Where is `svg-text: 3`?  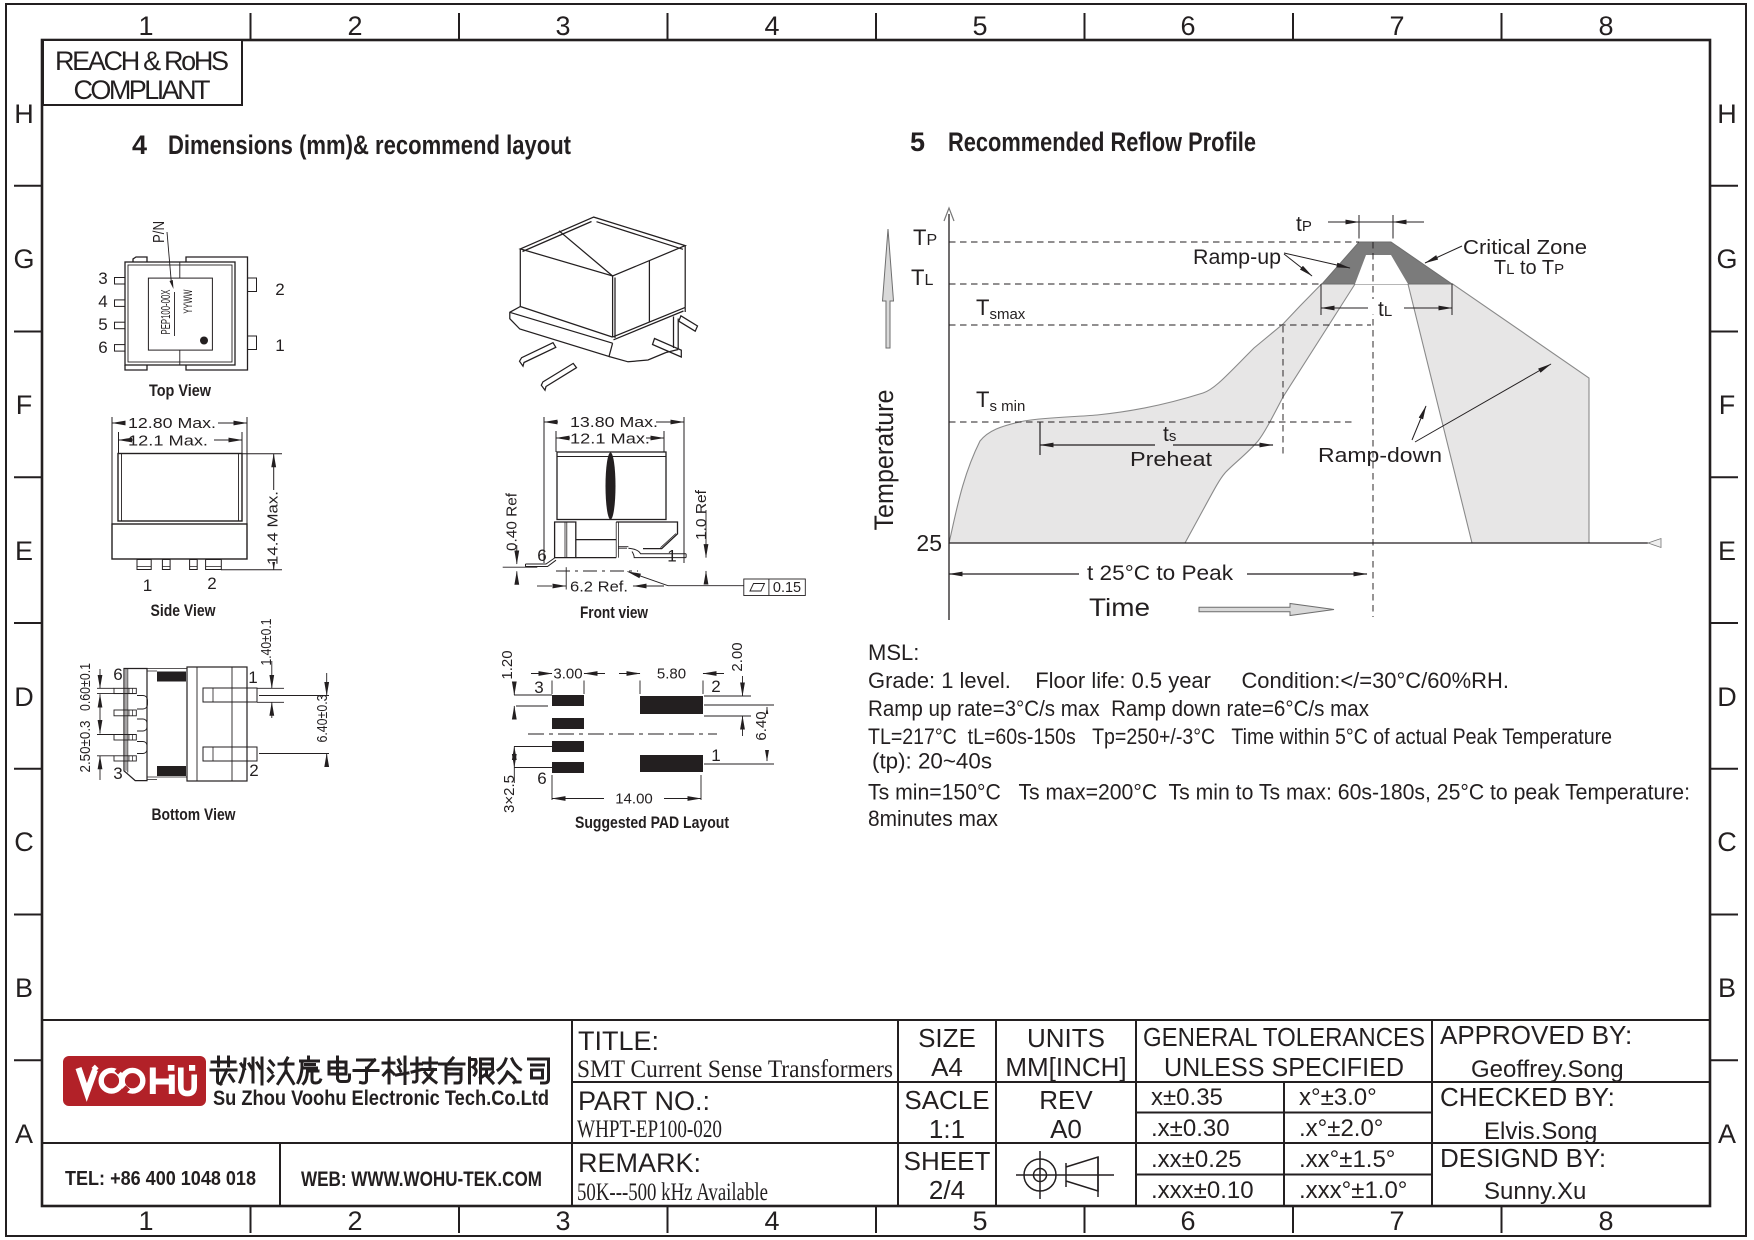 svg-text: 3 is located at coordinates (562, 1221).